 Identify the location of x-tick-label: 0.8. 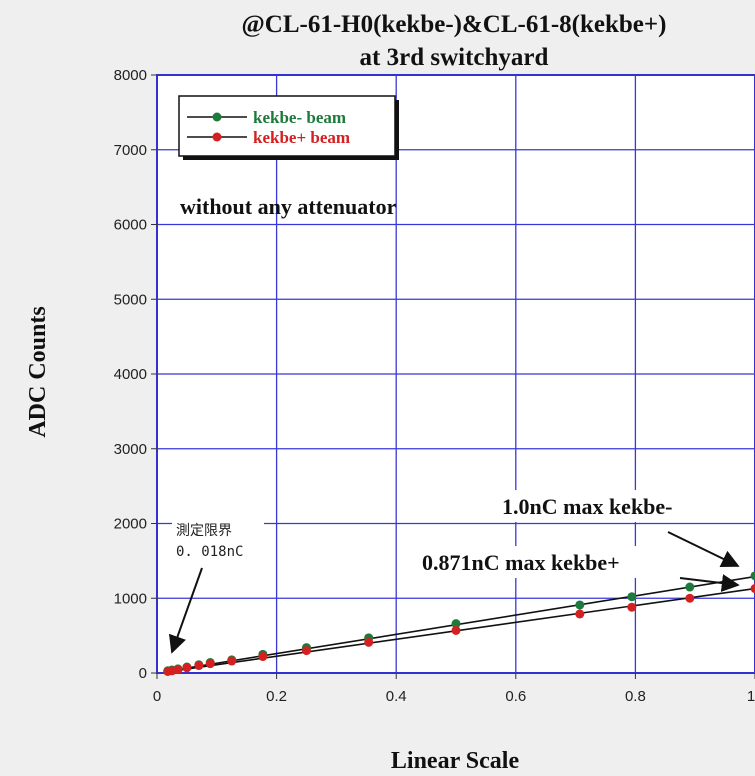
(635, 696).